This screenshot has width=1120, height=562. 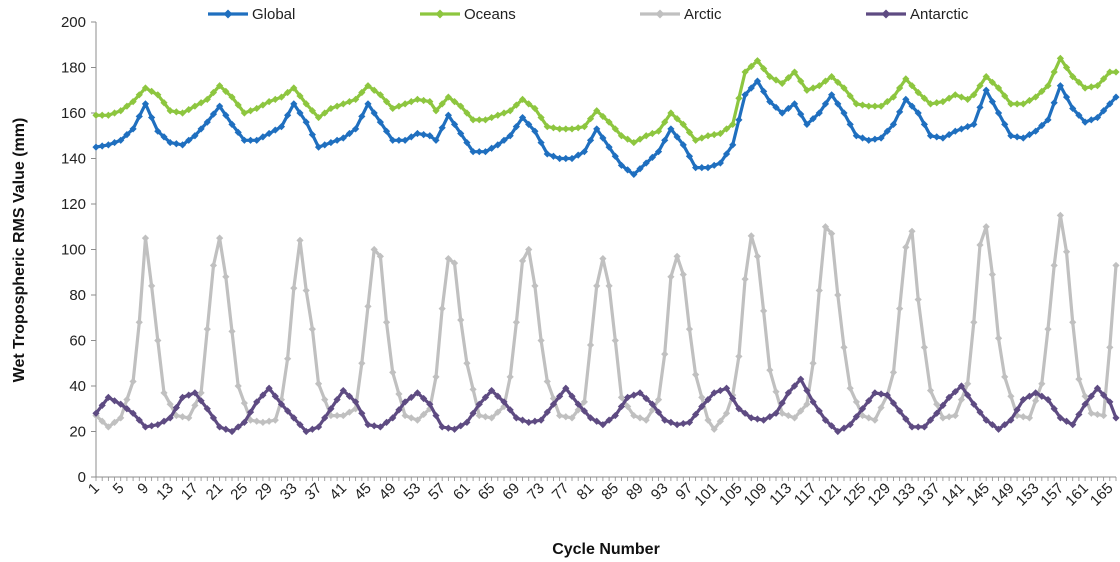 What do you see at coordinates (1052, 495) in the screenshot?
I see `x-tick-label: 157` at bounding box center [1052, 495].